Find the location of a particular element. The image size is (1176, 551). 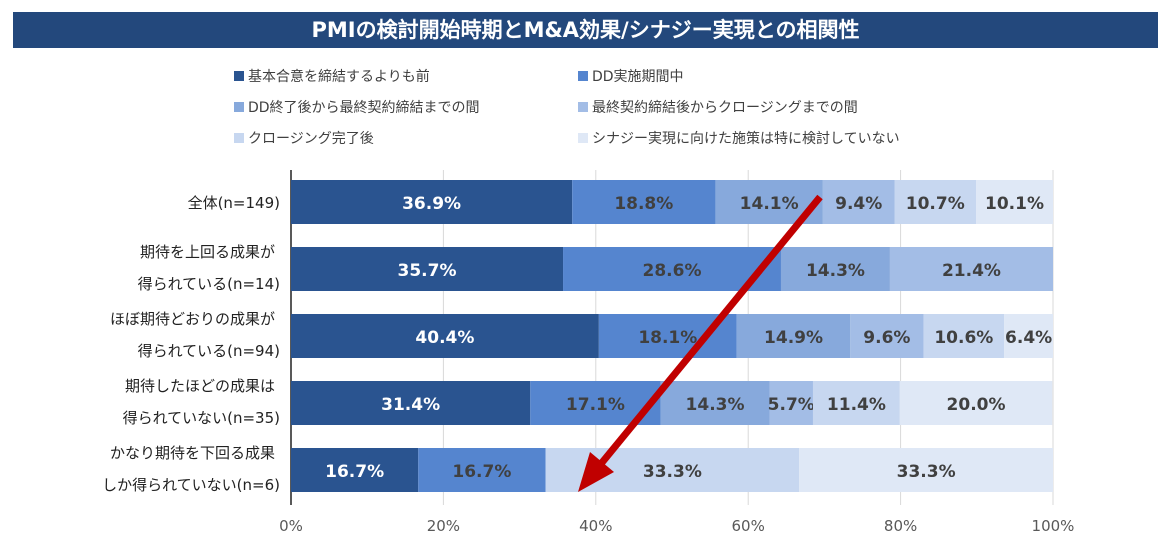

data-label: 21.4% is located at coordinates (971, 271).